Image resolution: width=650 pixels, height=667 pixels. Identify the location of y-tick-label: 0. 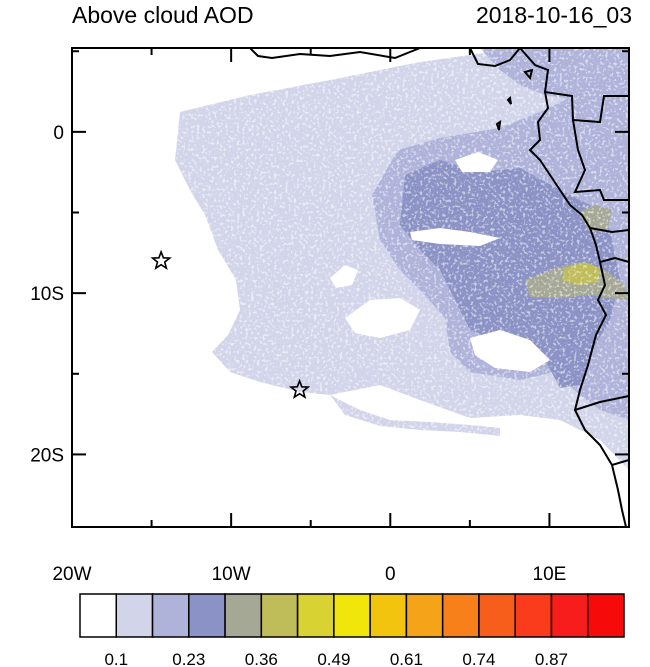
(58, 133).